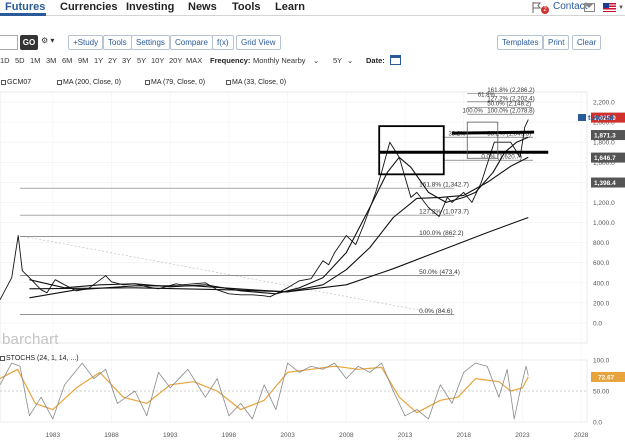 The width and height of the screenshot is (625, 443). What do you see at coordinates (158, 60) in the screenshot?
I see `range-10y: 10Y` at bounding box center [158, 60].